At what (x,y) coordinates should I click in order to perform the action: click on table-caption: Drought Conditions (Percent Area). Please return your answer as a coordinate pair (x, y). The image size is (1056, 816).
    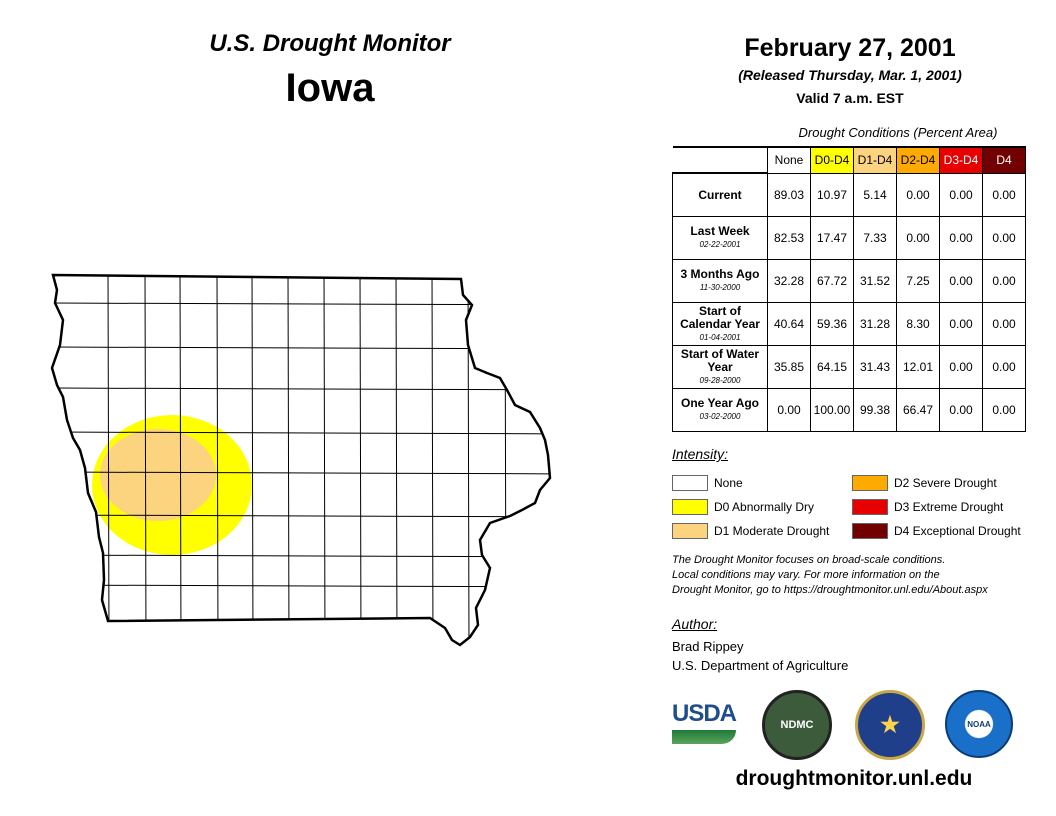
    Looking at the image, I should click on (898, 132).